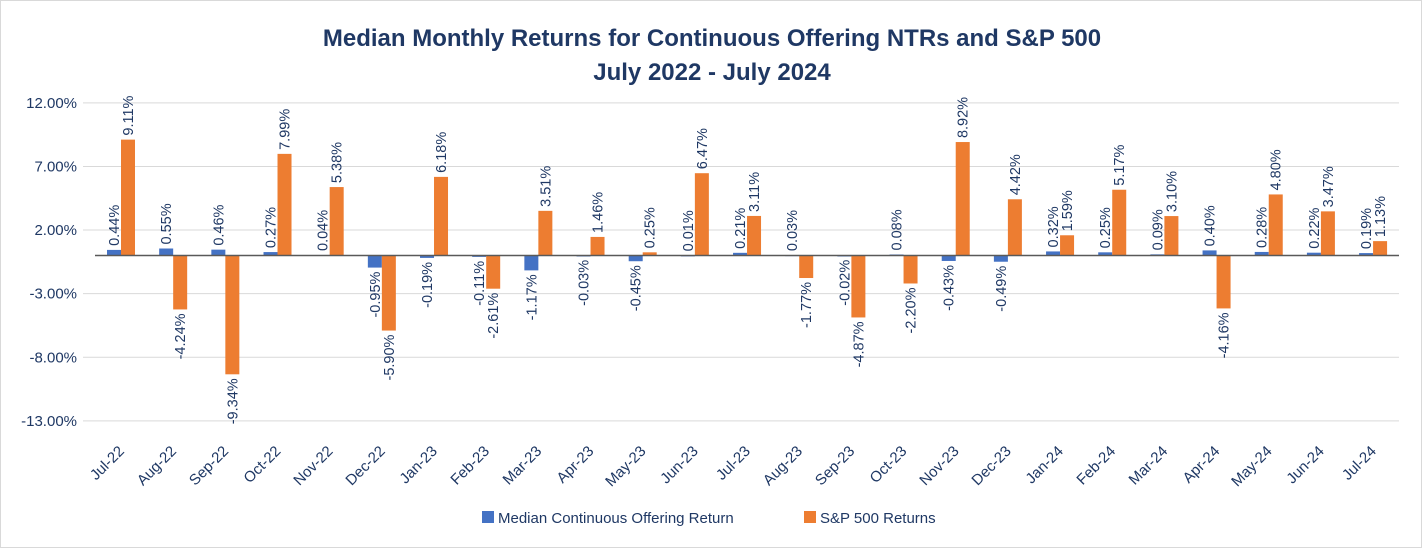 This screenshot has height=552, width=1422. What do you see at coordinates (599, 212) in the screenshot?
I see `data-label: 1.46%` at bounding box center [599, 212].